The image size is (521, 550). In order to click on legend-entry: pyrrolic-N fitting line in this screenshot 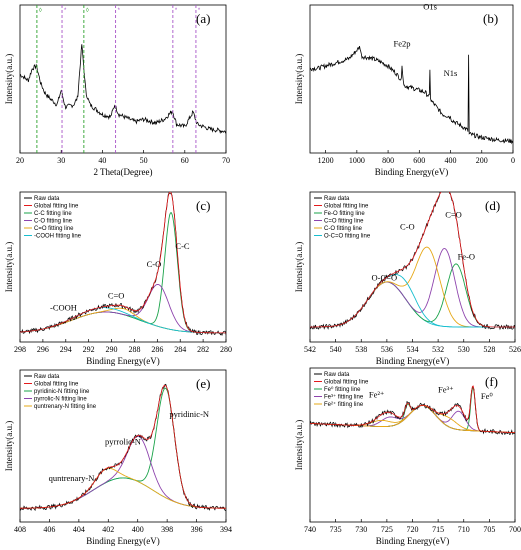, I will do `click(60, 400)`.